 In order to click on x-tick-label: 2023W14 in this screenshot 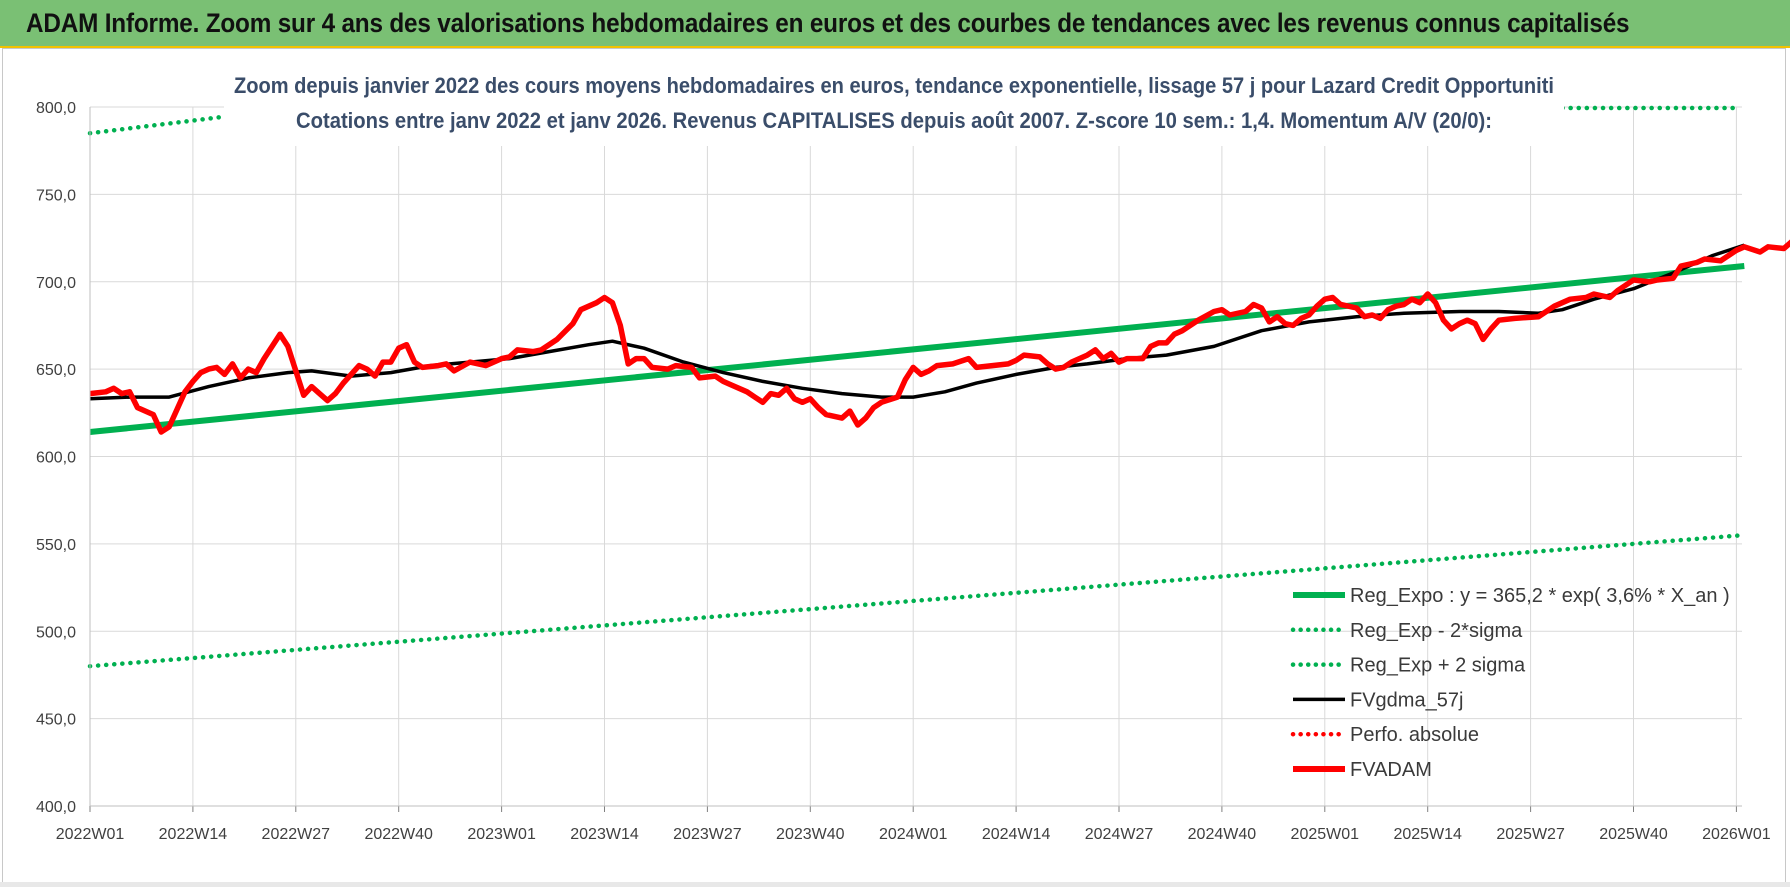, I will do `click(604, 834)`.